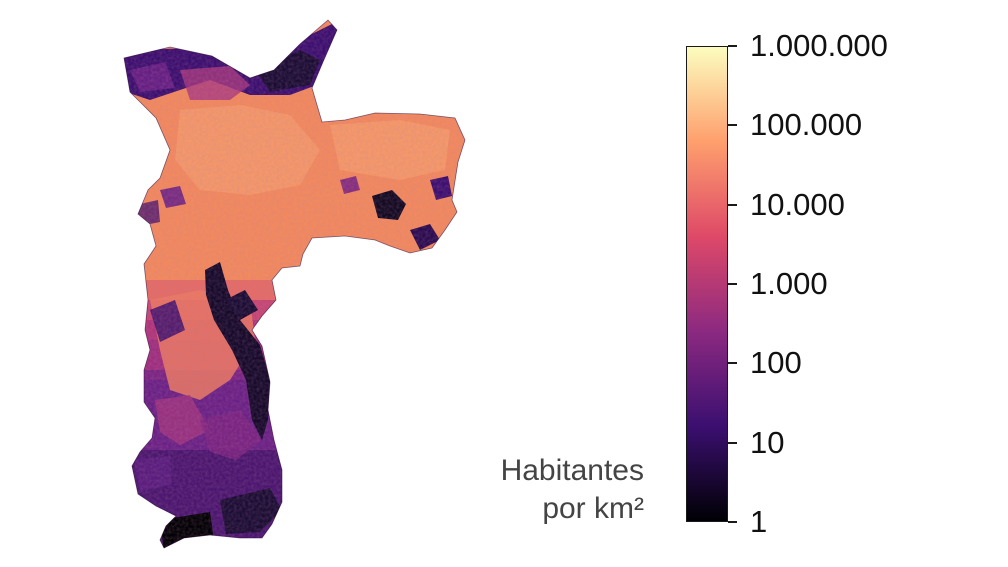 This screenshot has width=1008, height=567. I want to click on colorbar-tick-label: 1, so click(759, 521).